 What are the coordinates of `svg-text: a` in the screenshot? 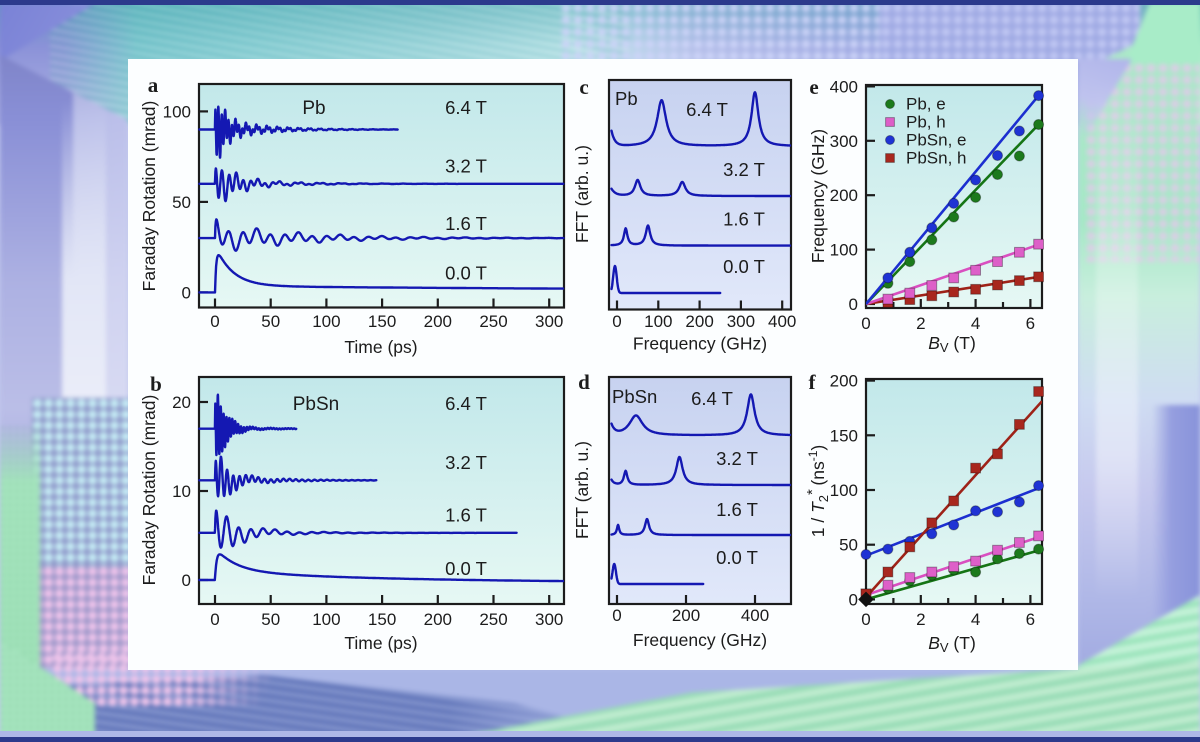 It's located at (153, 85).